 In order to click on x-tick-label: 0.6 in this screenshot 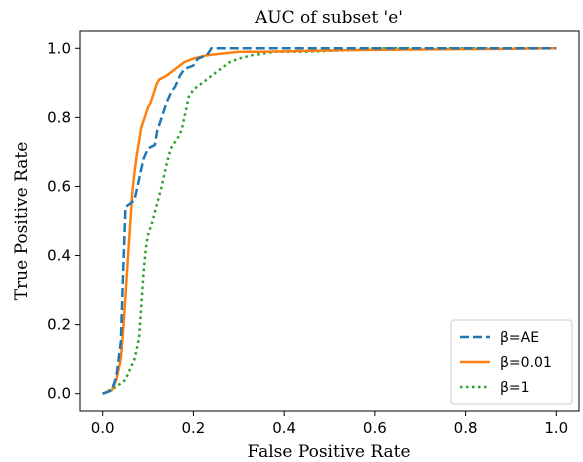, I will do `click(375, 428)`.